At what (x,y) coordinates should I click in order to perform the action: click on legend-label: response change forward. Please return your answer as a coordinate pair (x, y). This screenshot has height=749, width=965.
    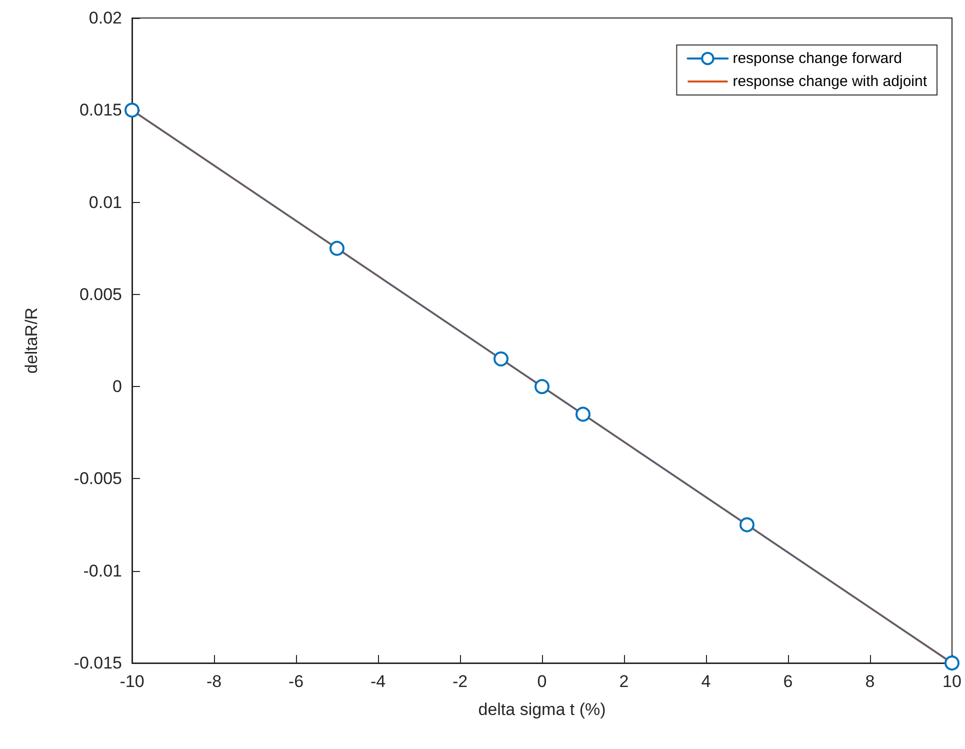
    Looking at the image, I should click on (817, 58).